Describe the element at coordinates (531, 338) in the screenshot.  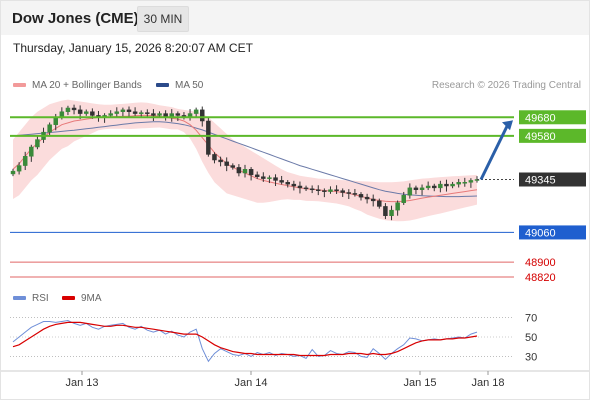
I see `rsi-tick-label: 50` at that location.